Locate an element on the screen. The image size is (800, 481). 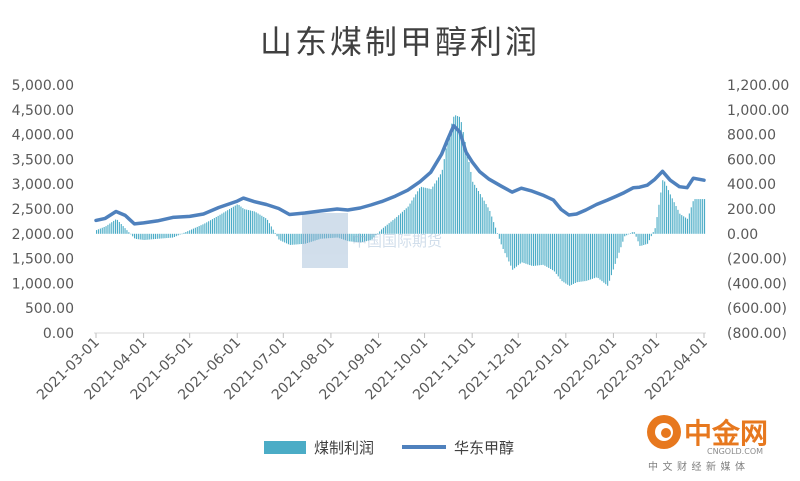
chart-title: 山东煤制甲醇利润 is located at coordinates (400, 42).